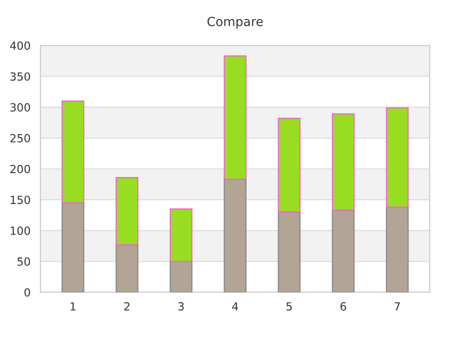  What do you see at coordinates (27, 292) in the screenshot?
I see `y-tick-label: 0` at bounding box center [27, 292].